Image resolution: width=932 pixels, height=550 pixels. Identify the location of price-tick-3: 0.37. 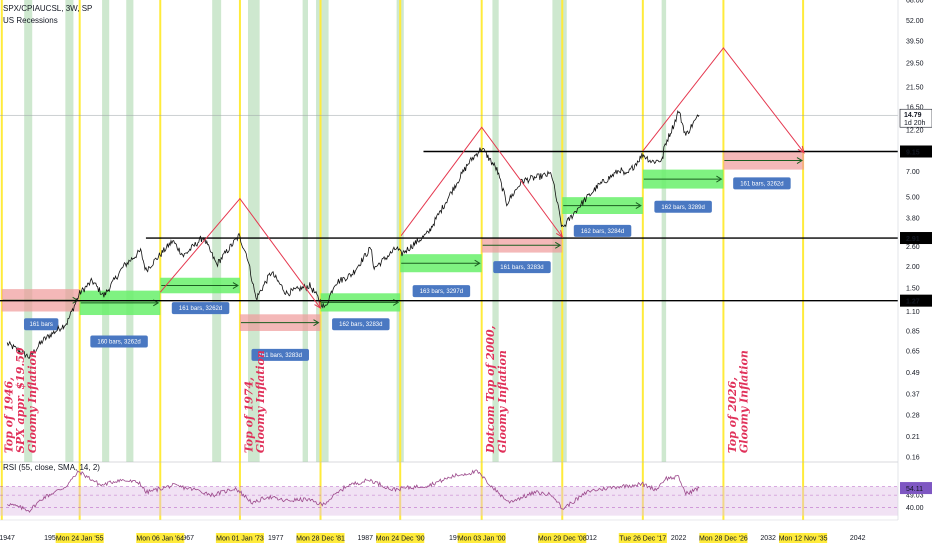
(913, 394).